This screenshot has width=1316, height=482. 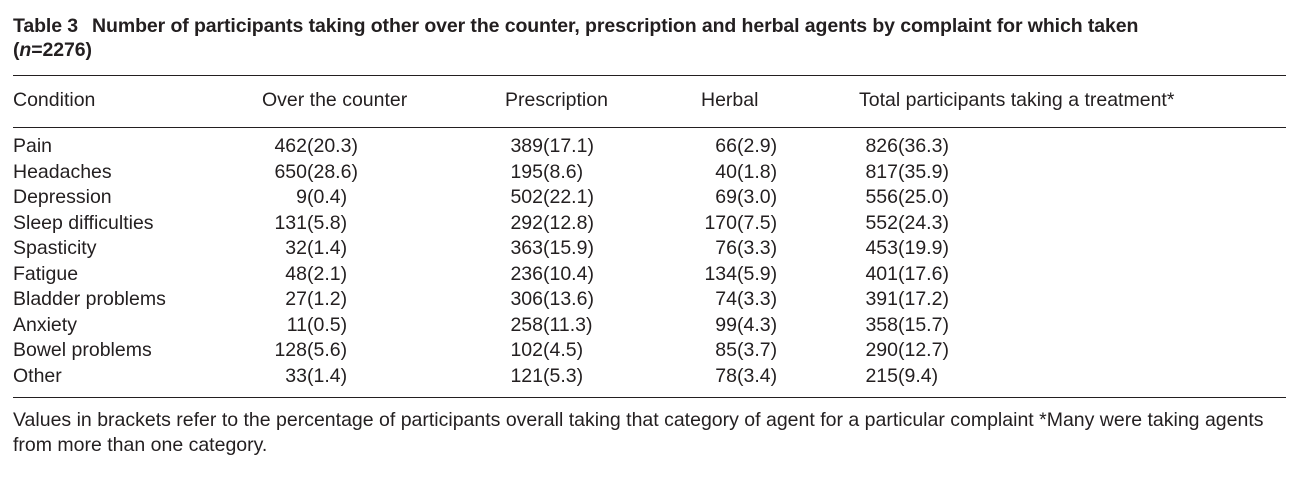 I want to click on cell-herbal: 69(3.0), so click(x=780, y=198).